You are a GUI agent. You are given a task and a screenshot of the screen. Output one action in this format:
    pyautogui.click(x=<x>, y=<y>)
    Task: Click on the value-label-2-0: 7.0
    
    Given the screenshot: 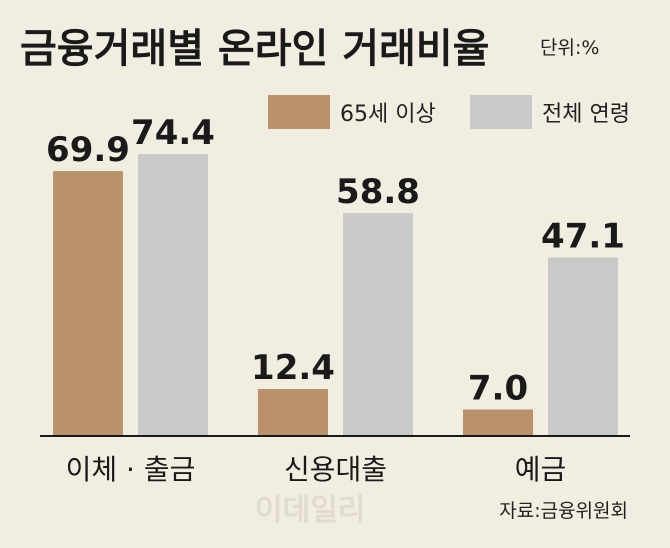 What is the action you would take?
    pyautogui.click(x=498, y=388)
    